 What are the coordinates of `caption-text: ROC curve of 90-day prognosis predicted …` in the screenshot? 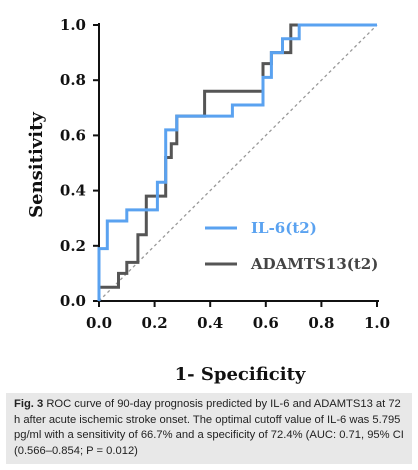 It's located at (209, 427).